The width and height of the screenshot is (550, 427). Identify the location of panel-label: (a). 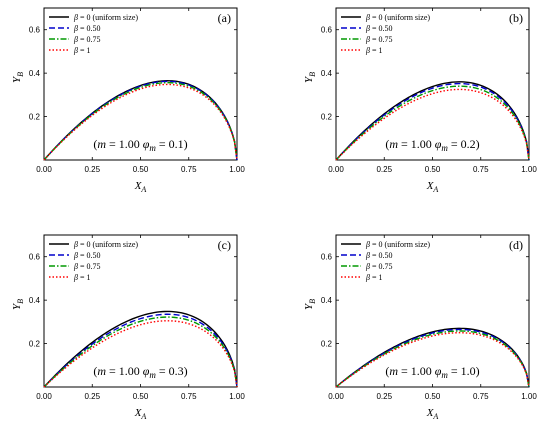
(224, 18).